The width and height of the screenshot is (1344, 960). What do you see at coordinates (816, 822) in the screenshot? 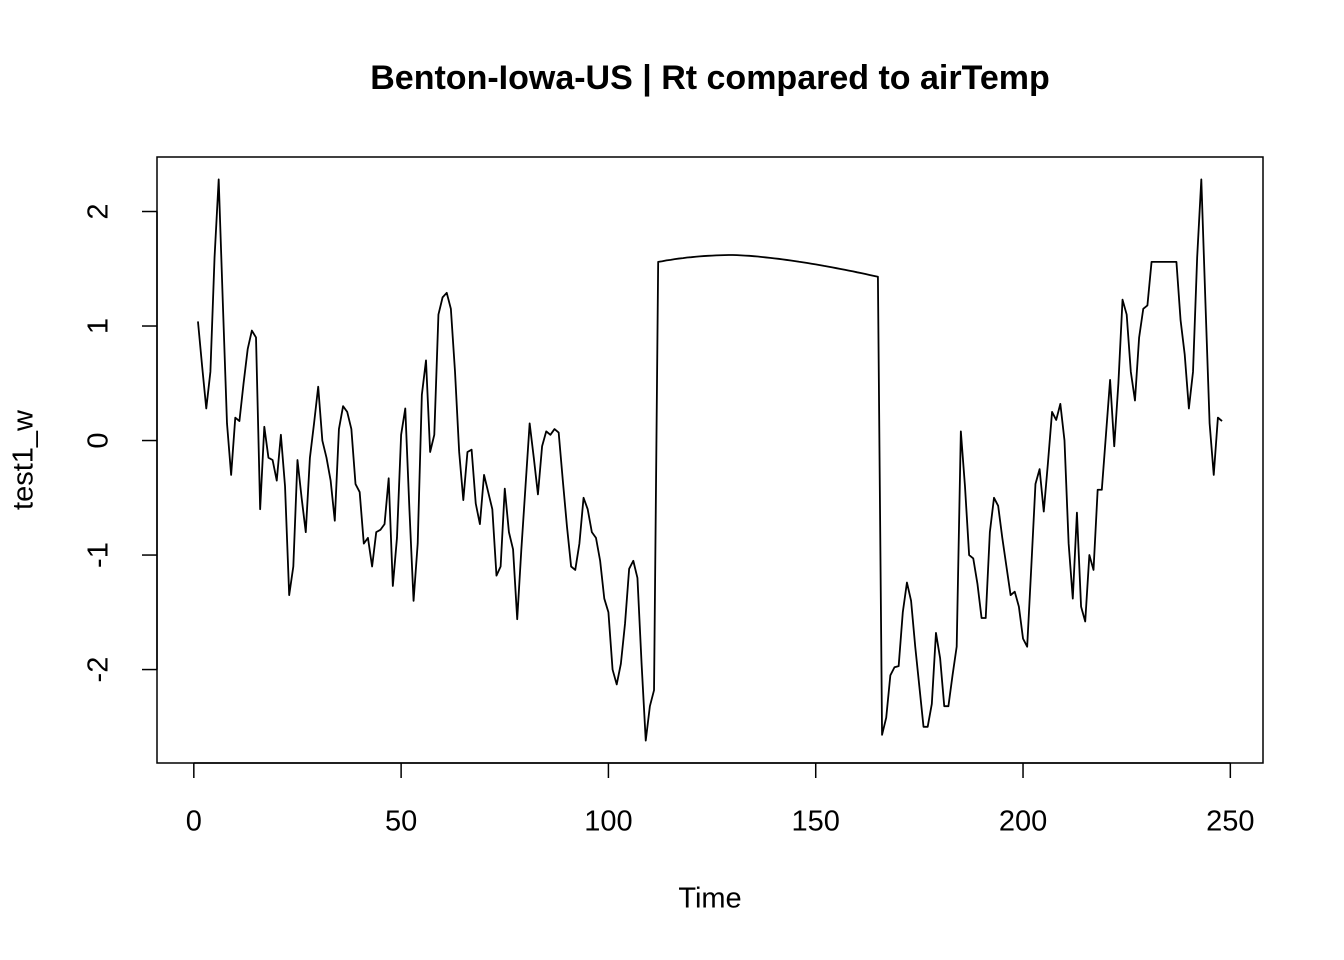
I see `x-tick-label: 150` at bounding box center [816, 822].